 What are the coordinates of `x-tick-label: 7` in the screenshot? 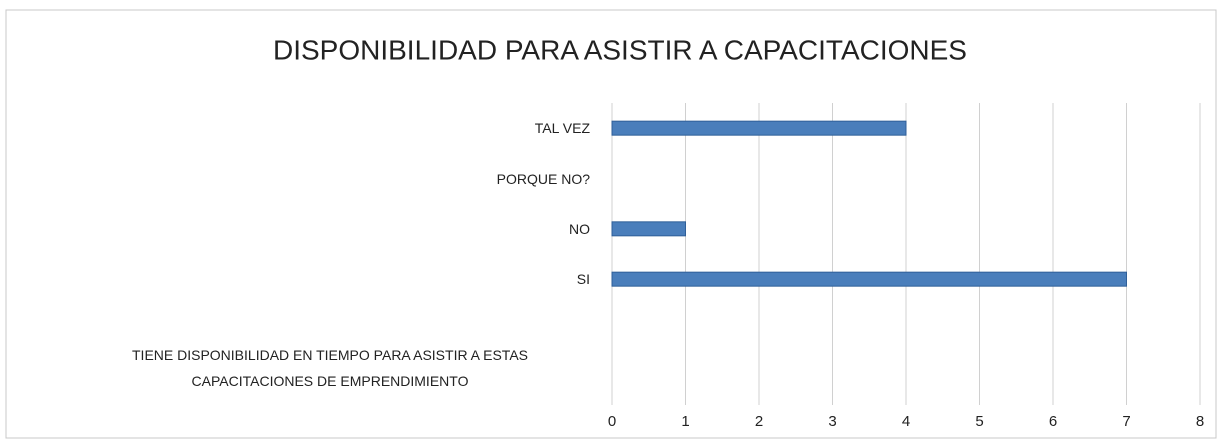 It's located at (1126, 421).